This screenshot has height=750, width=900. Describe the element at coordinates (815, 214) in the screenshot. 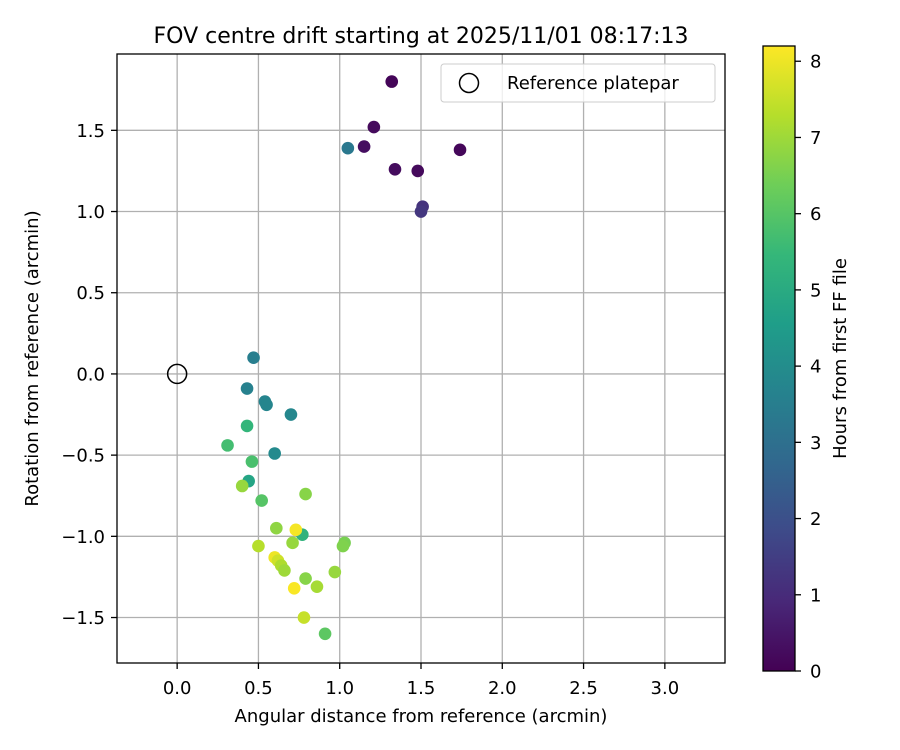

I see `colorbar-tick-label: 6` at that location.